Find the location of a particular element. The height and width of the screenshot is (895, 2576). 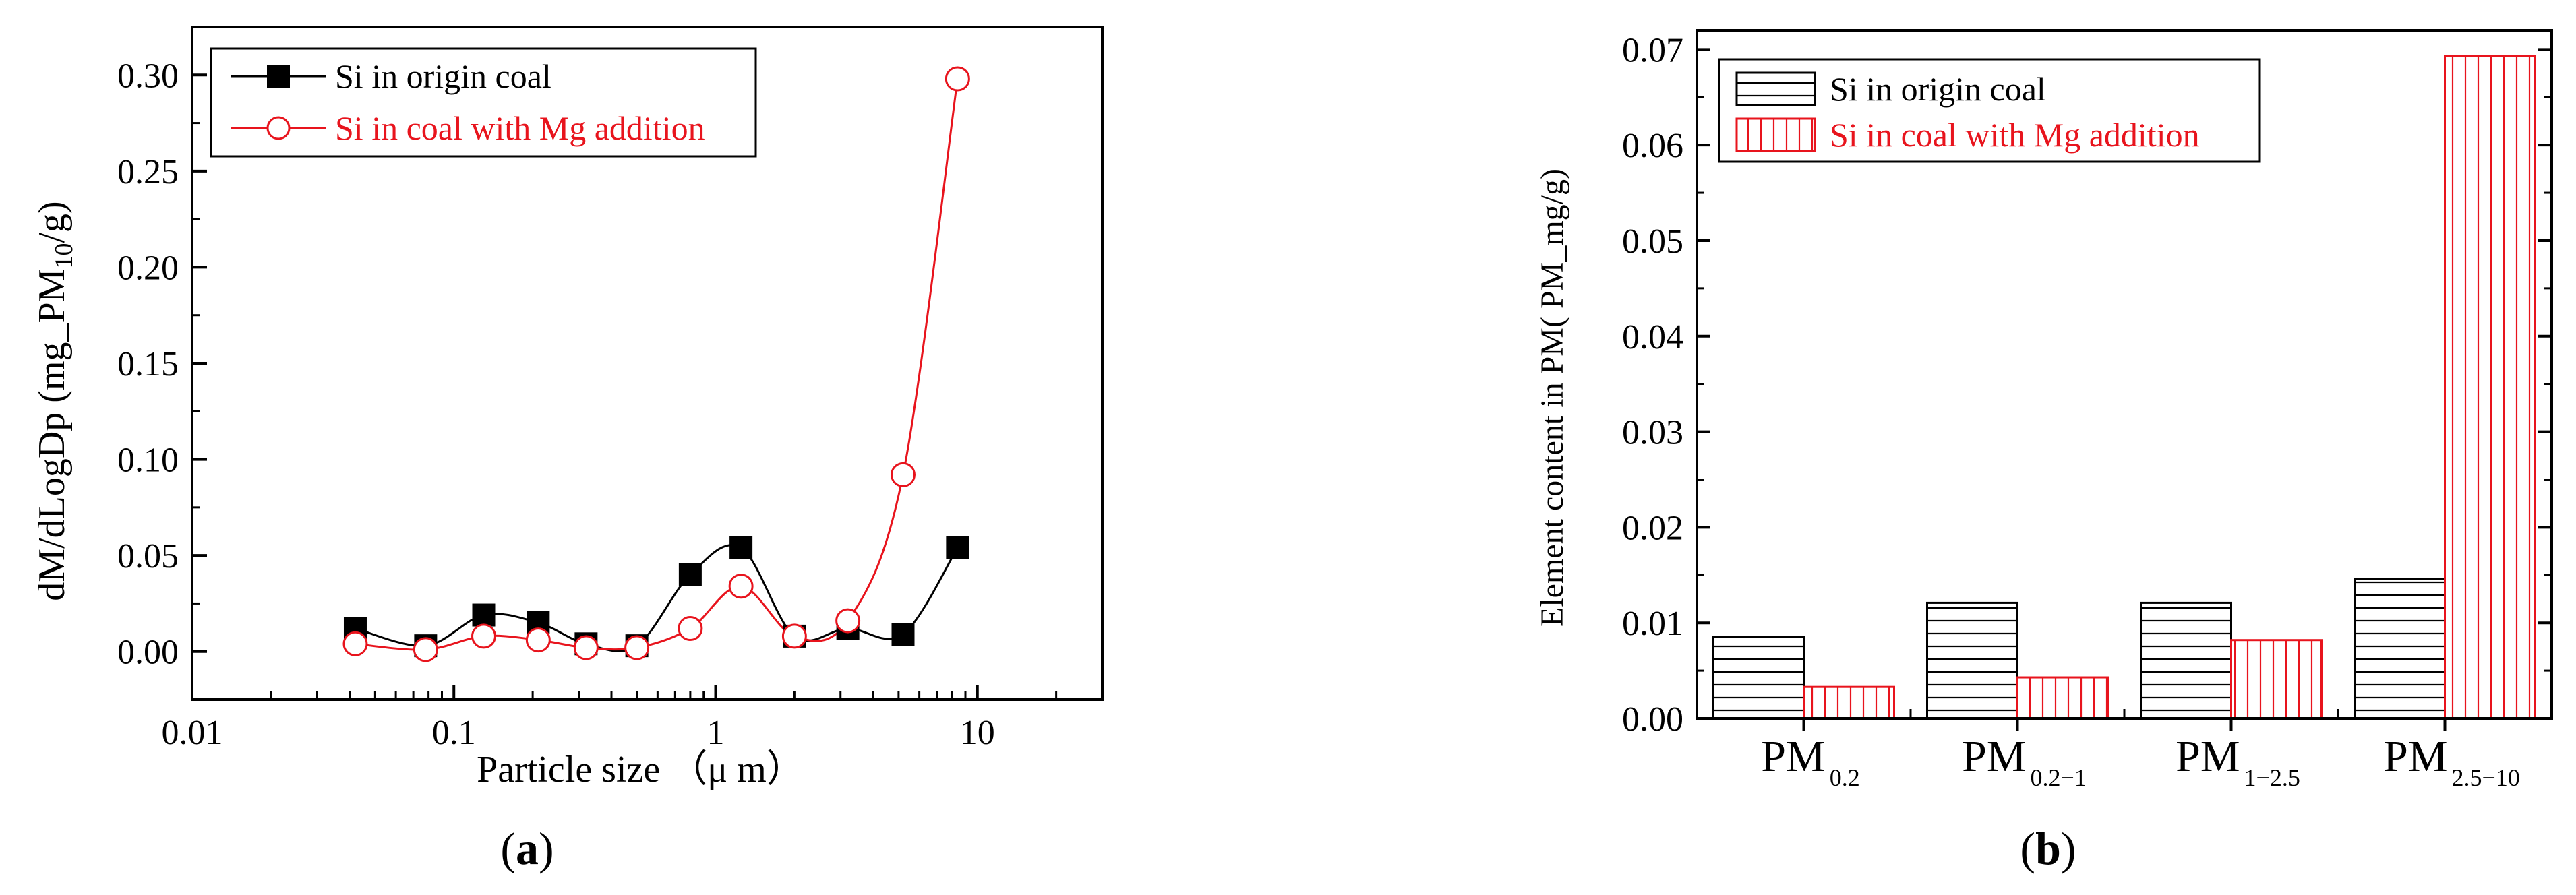

legend-label-mg: Si in coal with Mg addition is located at coordinates (520, 128).